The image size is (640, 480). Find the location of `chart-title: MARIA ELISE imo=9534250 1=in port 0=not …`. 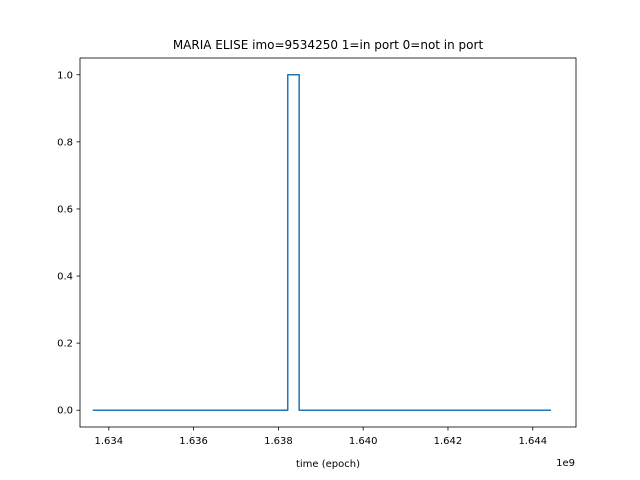

chart-title: MARIA ELISE imo=9534250 1=in port 0=not … is located at coordinates (328, 45).